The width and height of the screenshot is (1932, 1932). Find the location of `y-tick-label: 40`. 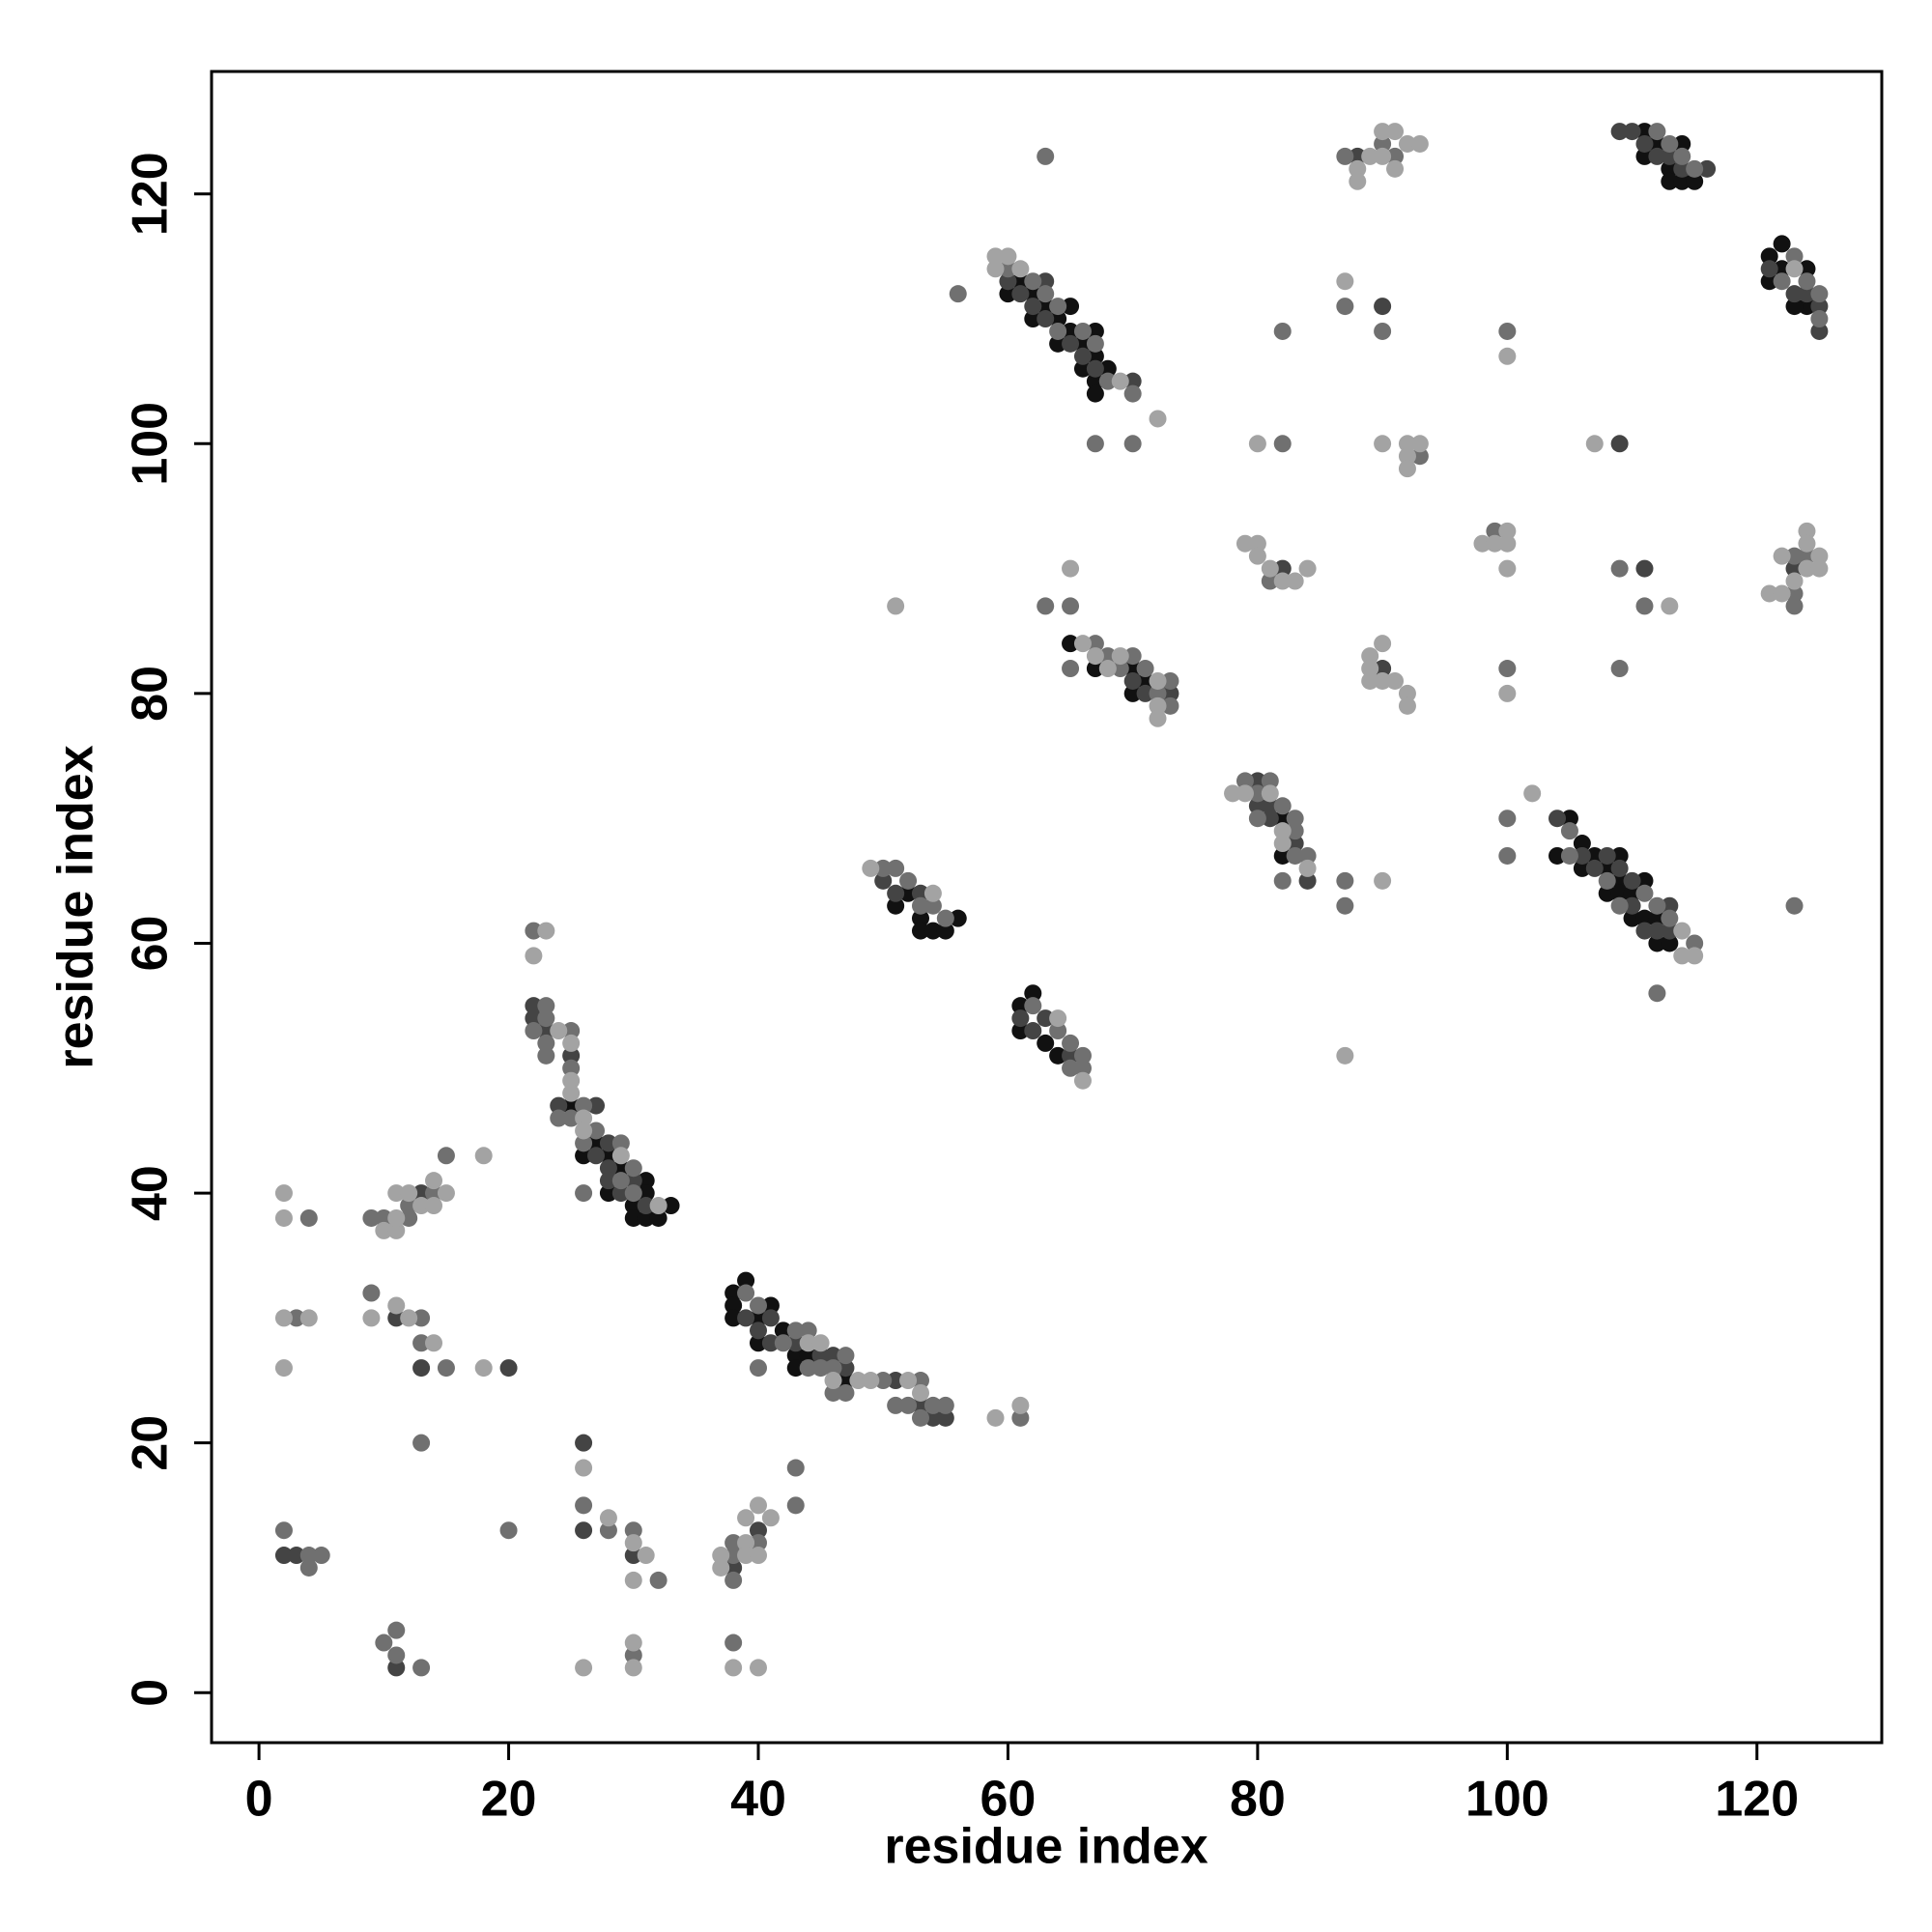

y-tick-label: 40 is located at coordinates (151, 1193).